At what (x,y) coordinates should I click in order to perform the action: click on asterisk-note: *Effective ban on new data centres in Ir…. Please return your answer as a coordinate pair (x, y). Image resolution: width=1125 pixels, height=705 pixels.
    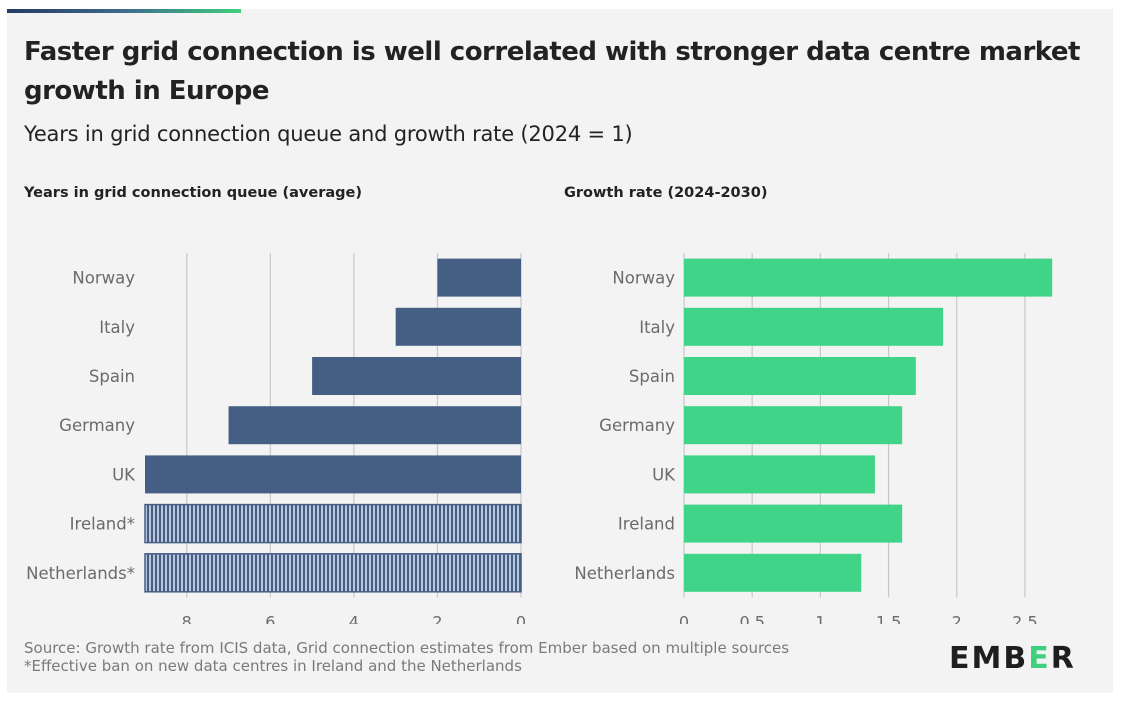
    Looking at the image, I should click on (273, 666).